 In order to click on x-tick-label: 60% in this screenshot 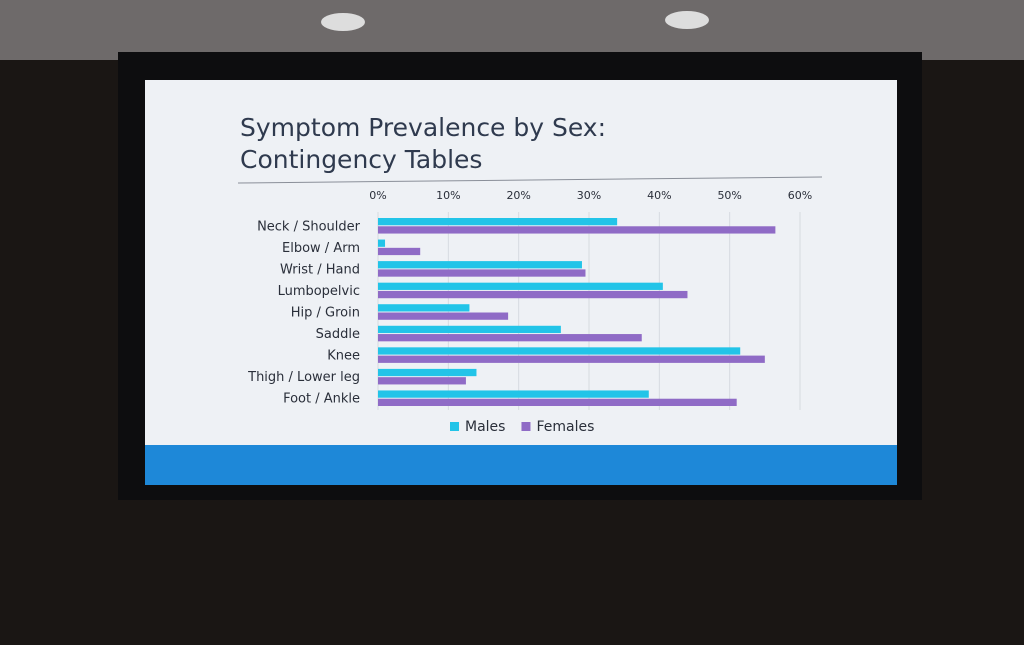, I will do `click(800, 195)`.